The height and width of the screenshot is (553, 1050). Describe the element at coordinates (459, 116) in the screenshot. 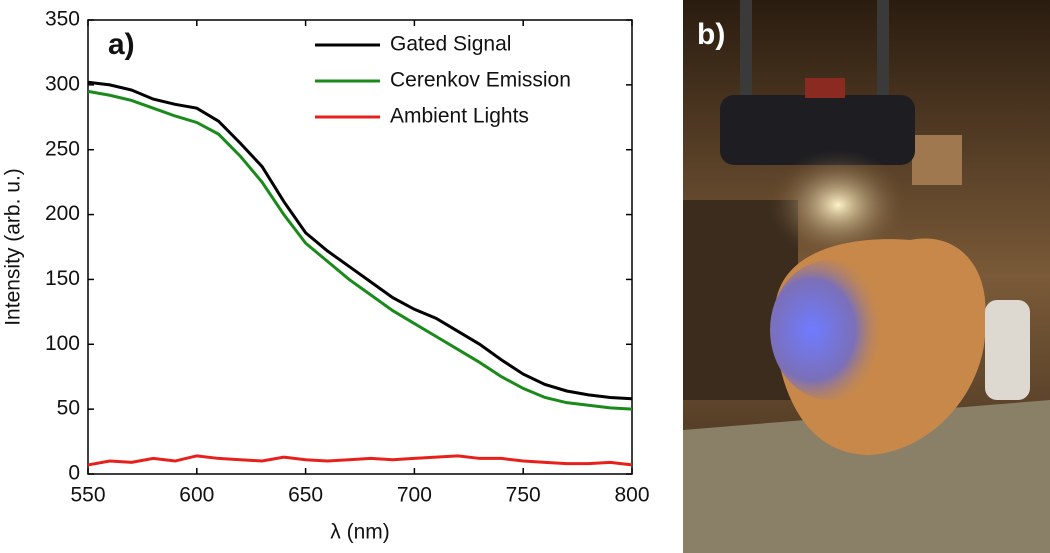

I see `legend-label: Ambient Lights` at that location.